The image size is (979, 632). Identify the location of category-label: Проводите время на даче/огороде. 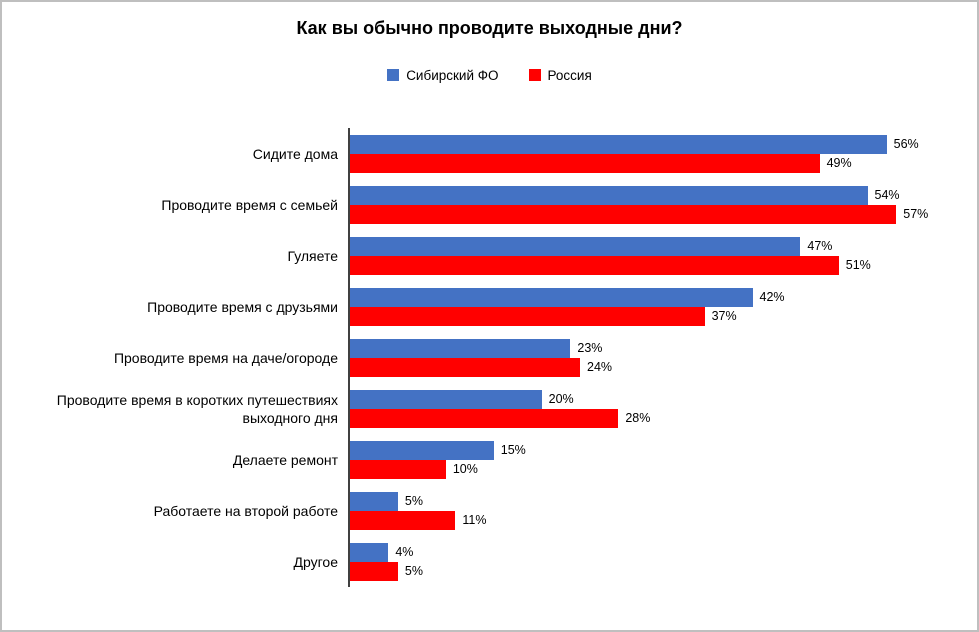
(225, 357).